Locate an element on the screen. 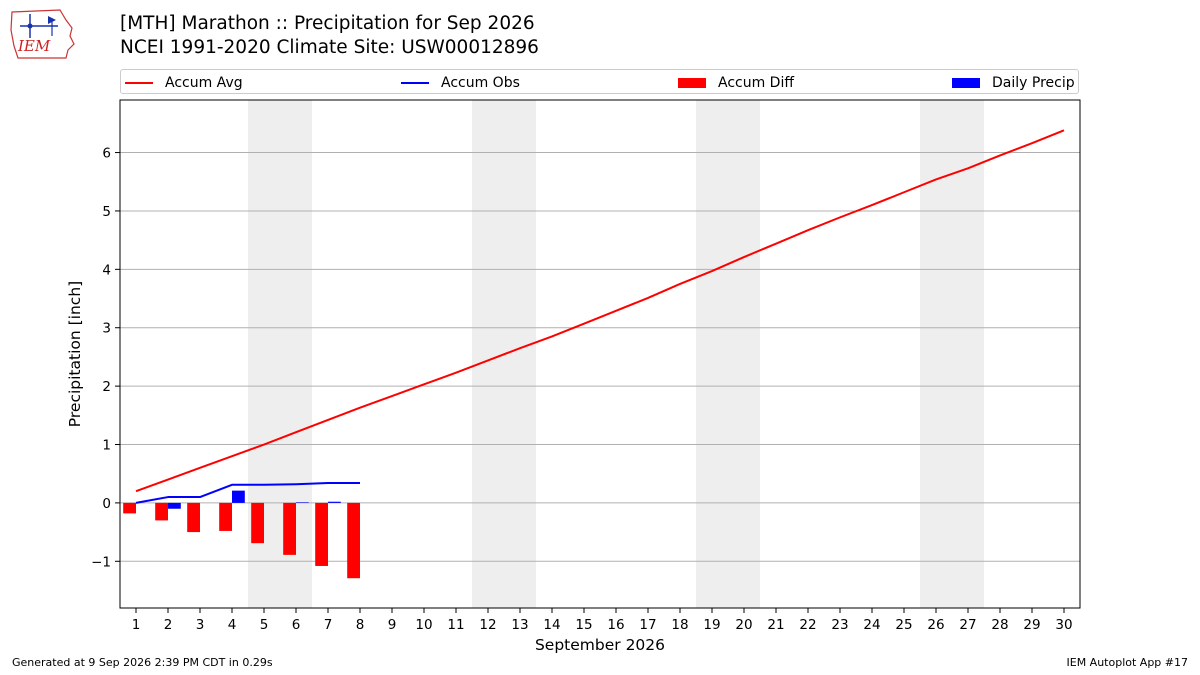 This screenshot has width=1200, height=675. legend-label: Accum Diff is located at coordinates (756, 82).